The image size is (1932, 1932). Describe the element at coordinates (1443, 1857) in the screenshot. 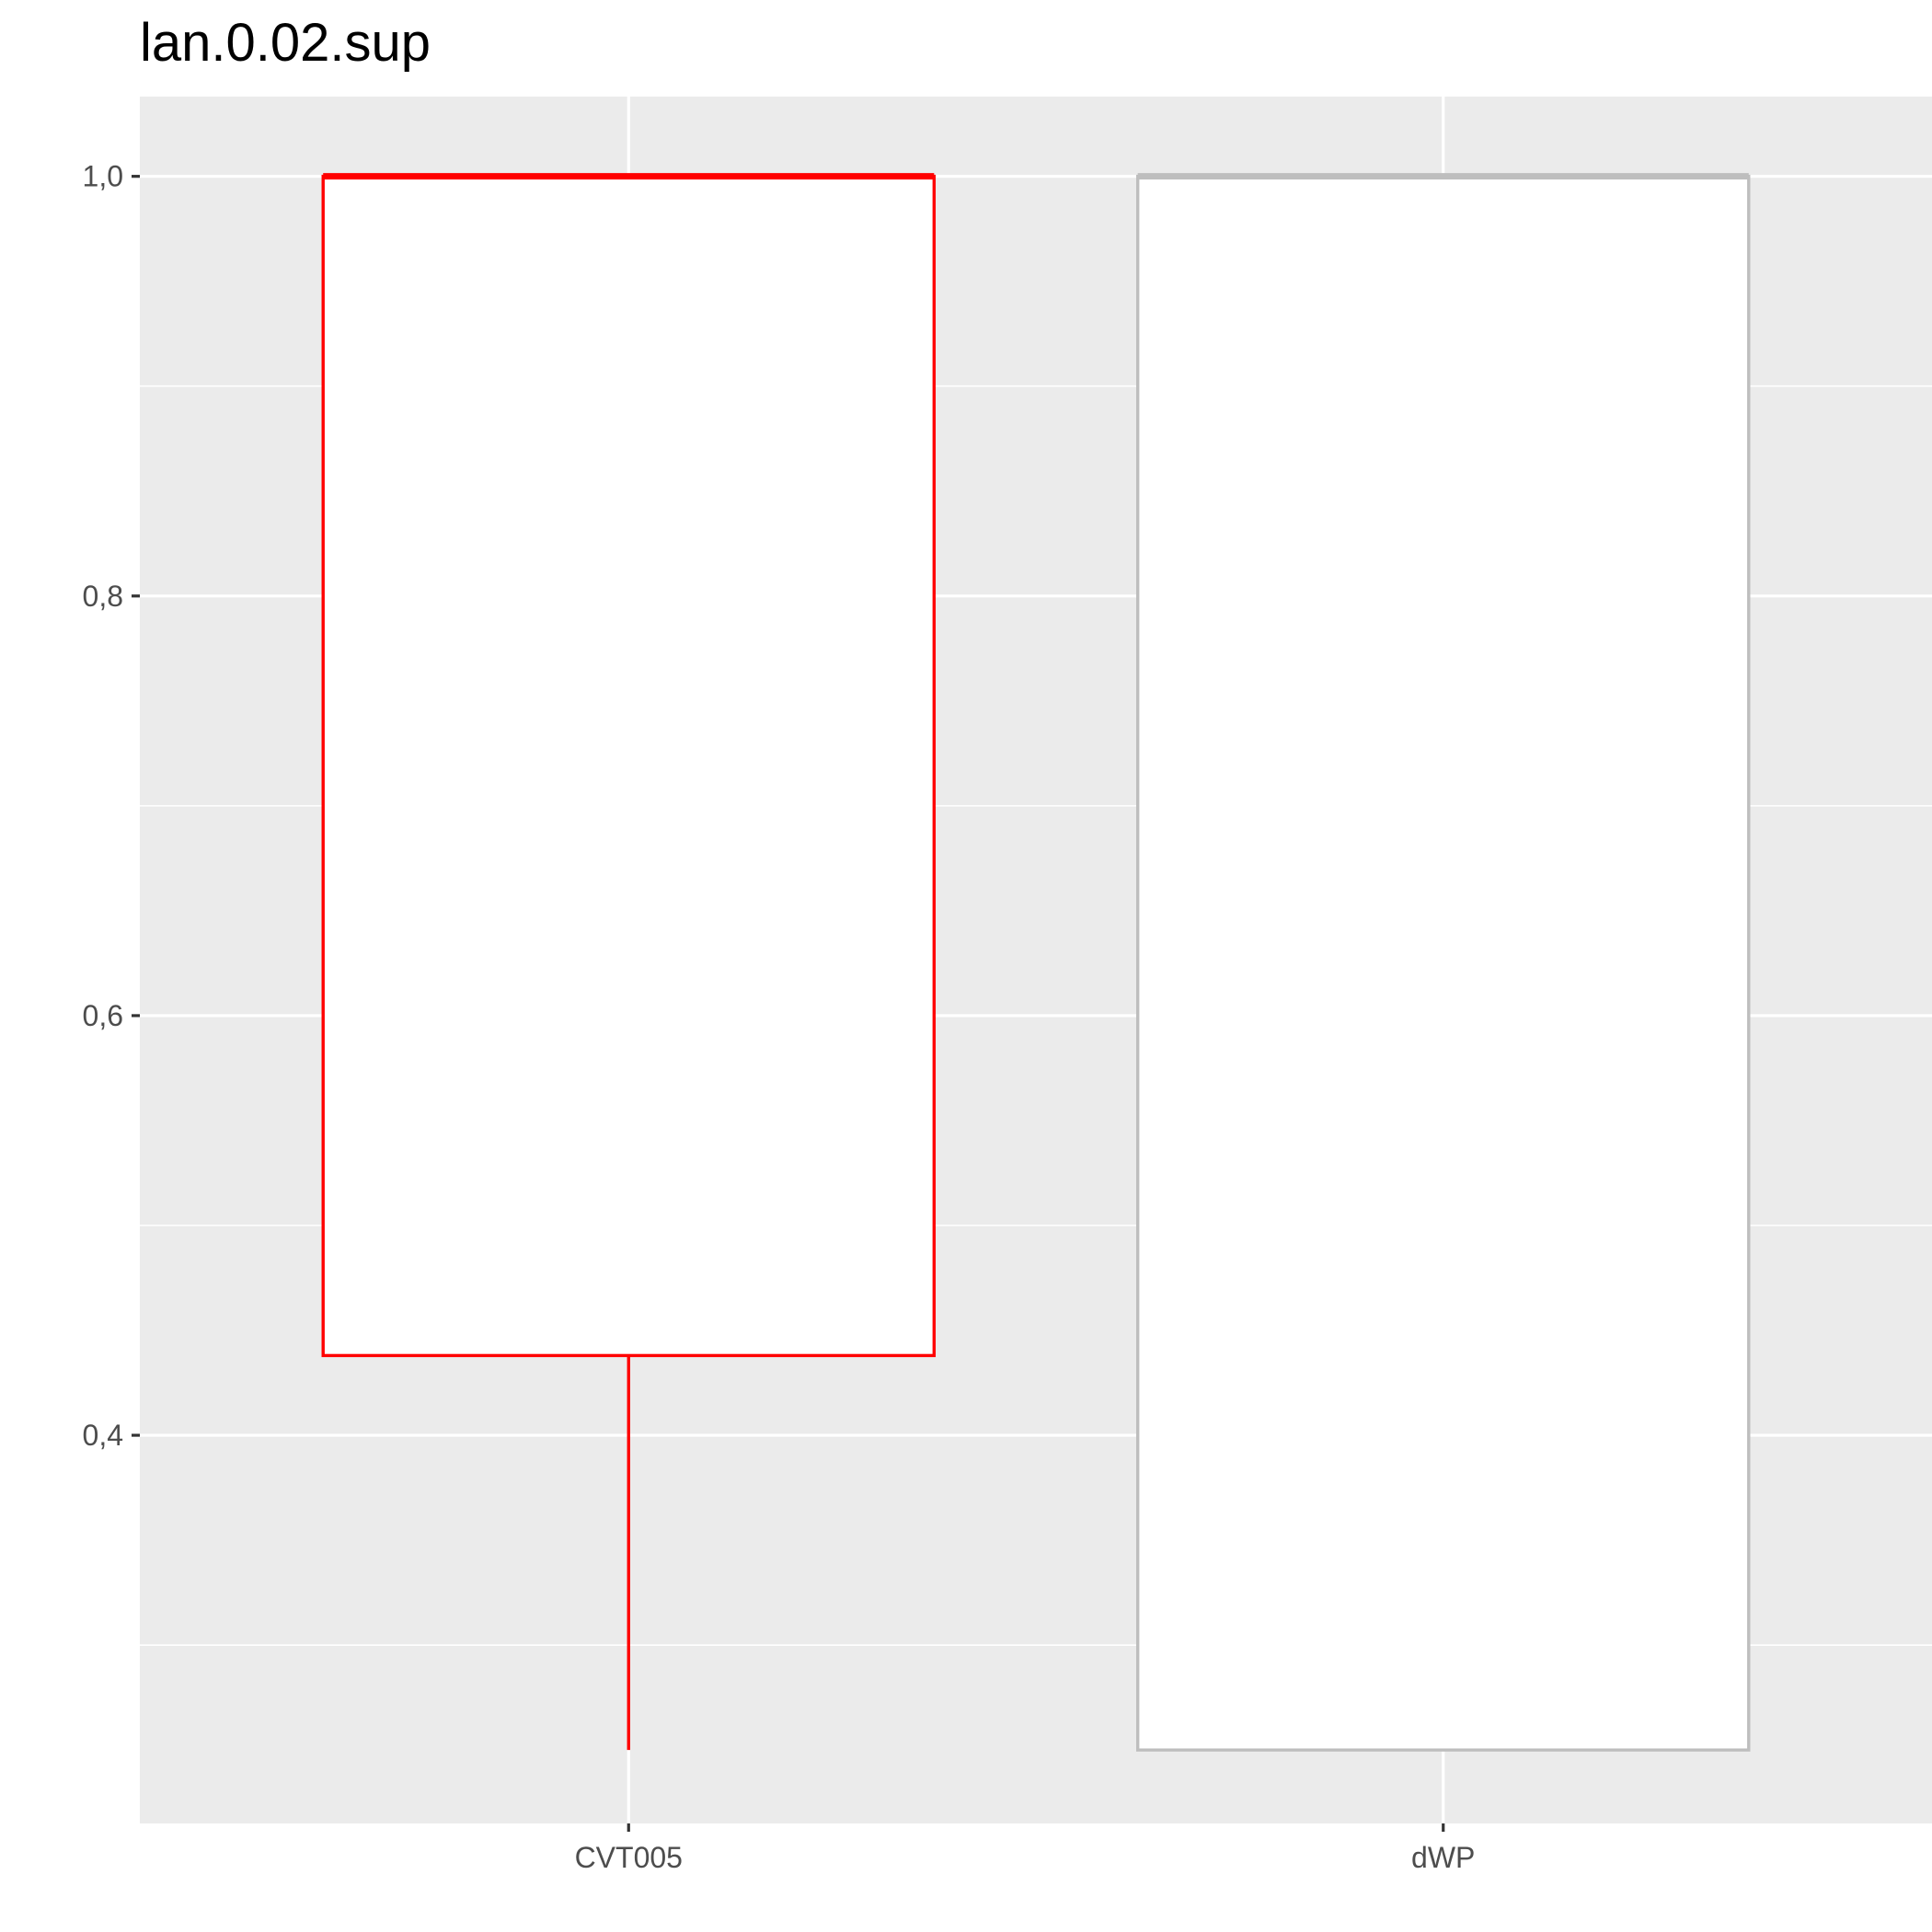

I see `x-tick-label: dWP` at that location.